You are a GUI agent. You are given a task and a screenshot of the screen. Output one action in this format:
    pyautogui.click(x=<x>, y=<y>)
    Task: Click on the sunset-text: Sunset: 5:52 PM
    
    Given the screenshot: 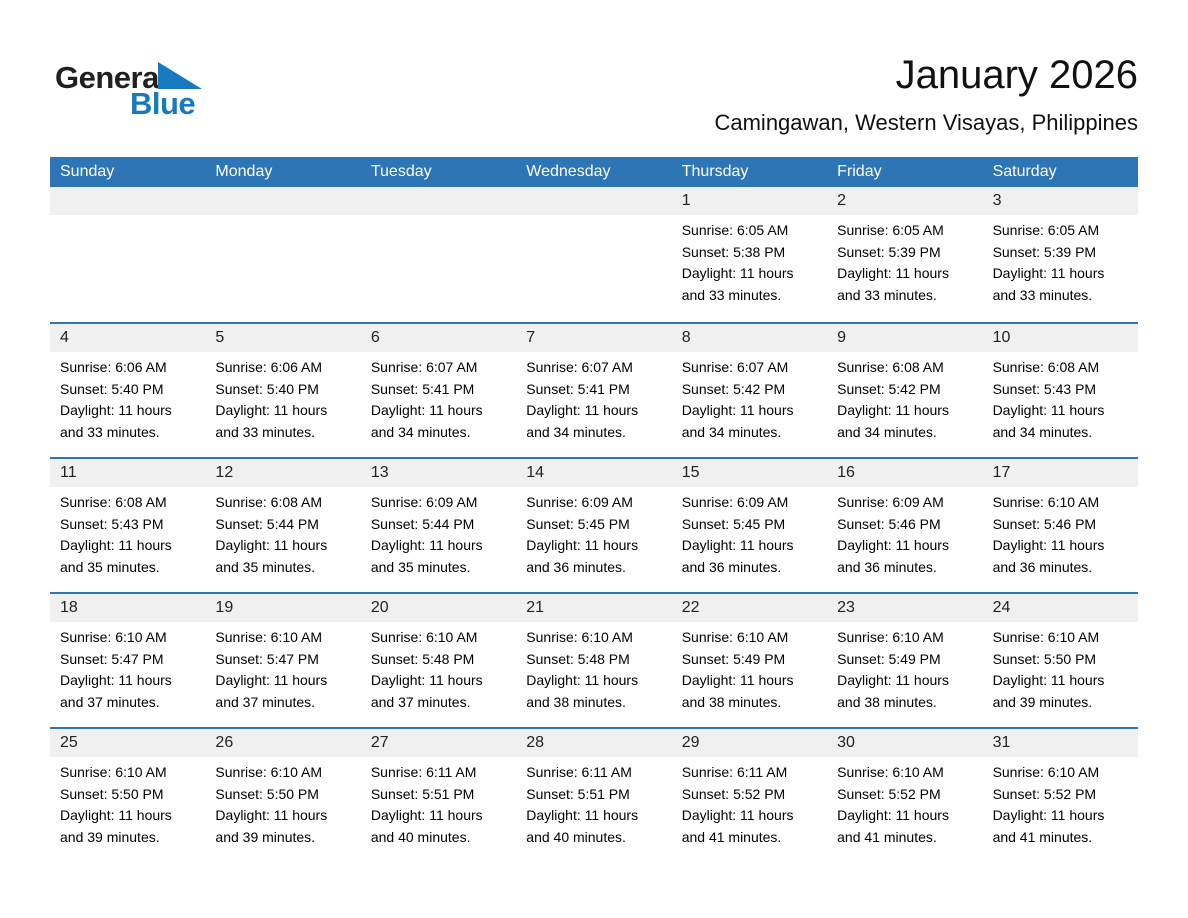 What is the action you would take?
    pyautogui.click(x=889, y=793)
    